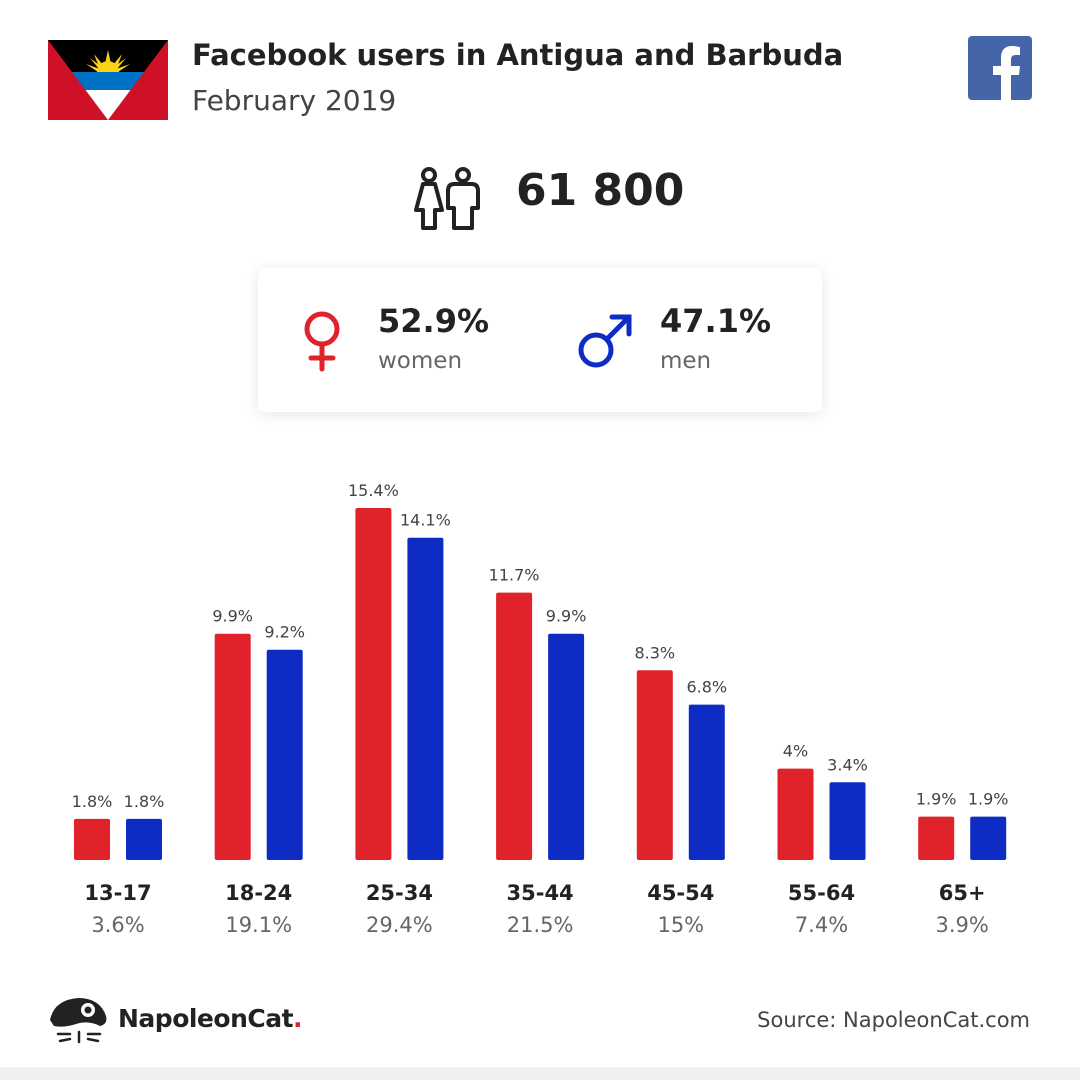  Describe the element at coordinates (936, 838) in the screenshot. I see `bar-women-65+` at that location.